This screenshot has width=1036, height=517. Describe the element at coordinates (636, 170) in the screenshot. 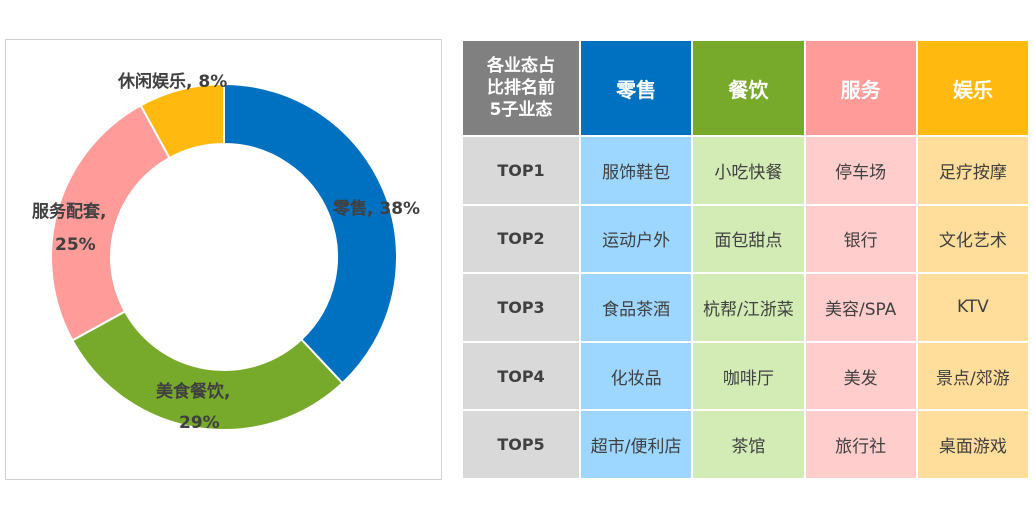

I see `table-cell: 服饰鞋包` at that location.